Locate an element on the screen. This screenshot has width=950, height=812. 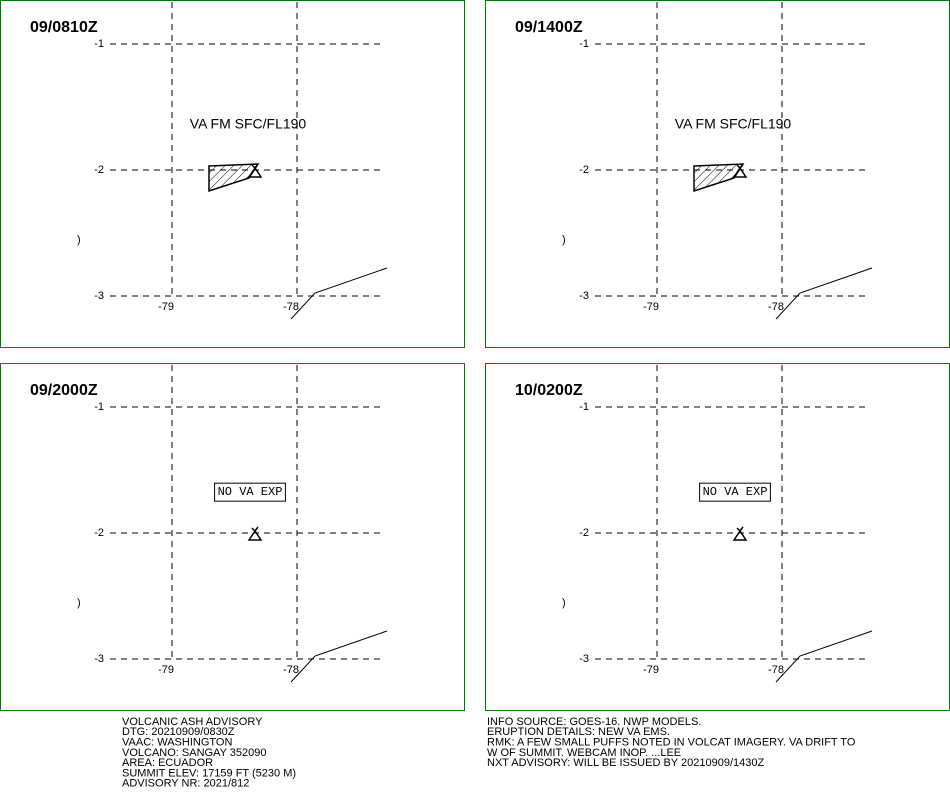
footer-left-line: VAAC: WASHINGTON is located at coordinates (177, 743).